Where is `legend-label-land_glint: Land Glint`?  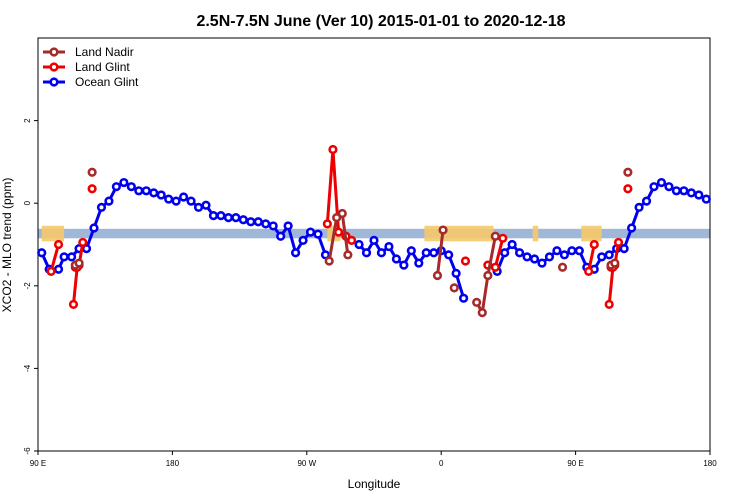
legend-label-land_glint: Land Glint is located at coordinates (102, 67).